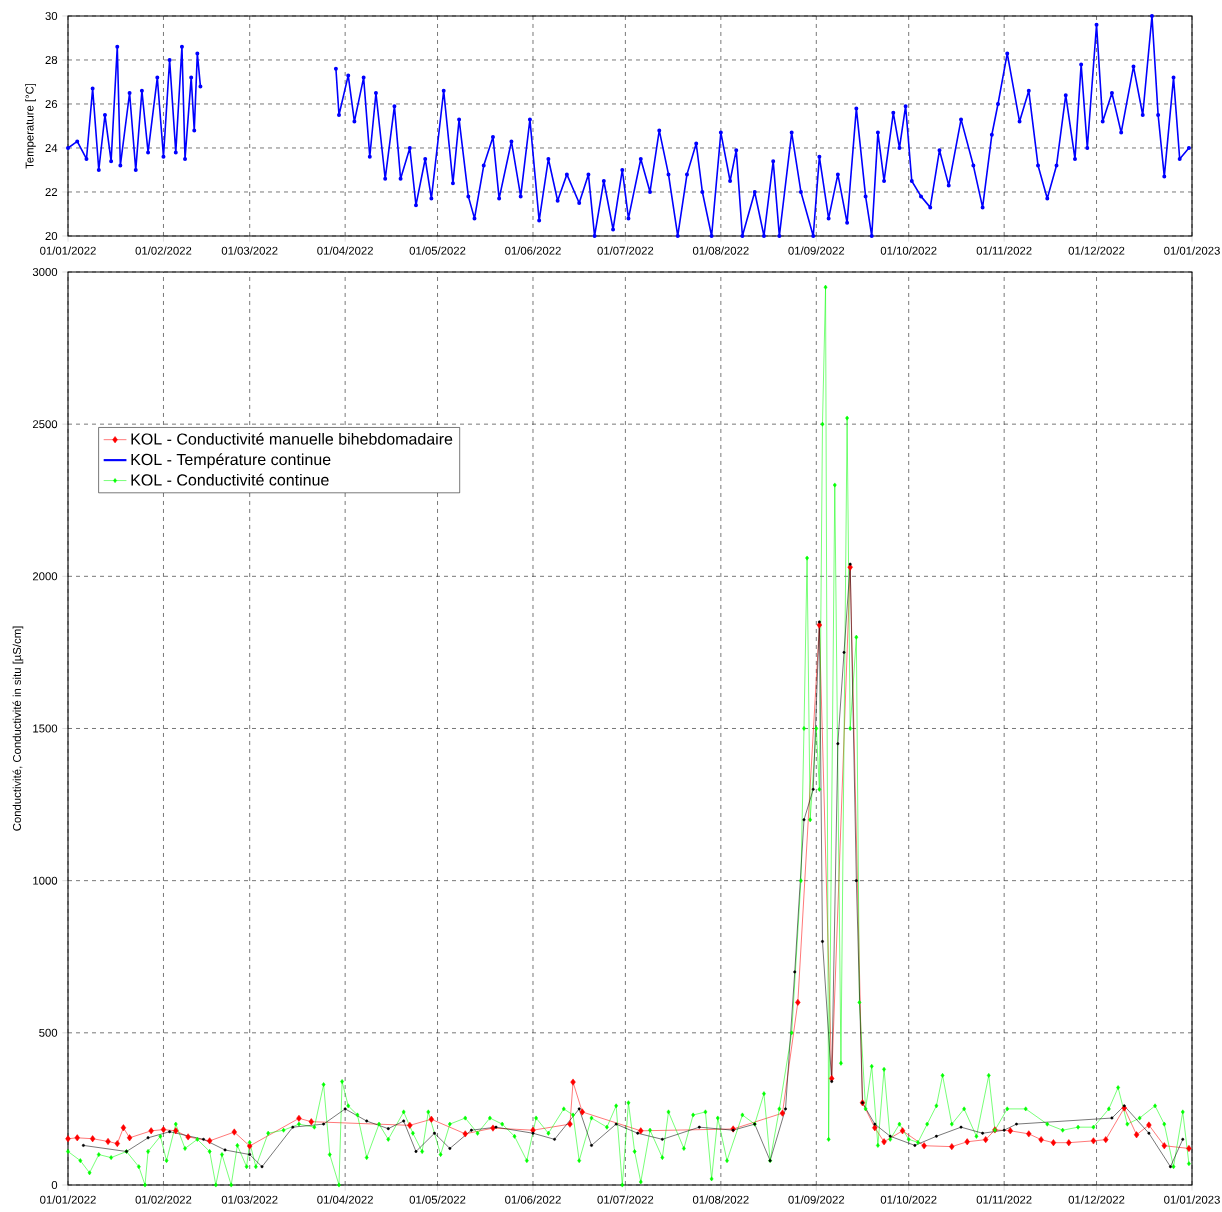  I want to click on y-tick-label: 22, so click(51, 192).